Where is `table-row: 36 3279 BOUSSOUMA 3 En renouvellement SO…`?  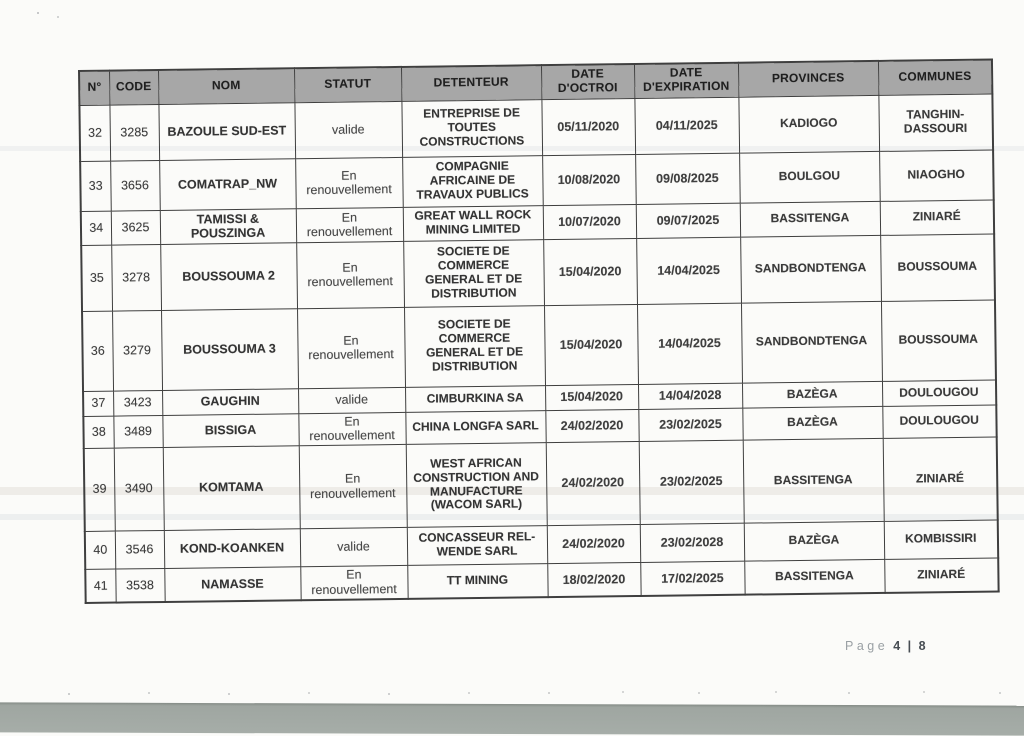
table-row: 36 3279 BOUSSOUMA 3 En renouvellement SO… is located at coordinates (539, 345).